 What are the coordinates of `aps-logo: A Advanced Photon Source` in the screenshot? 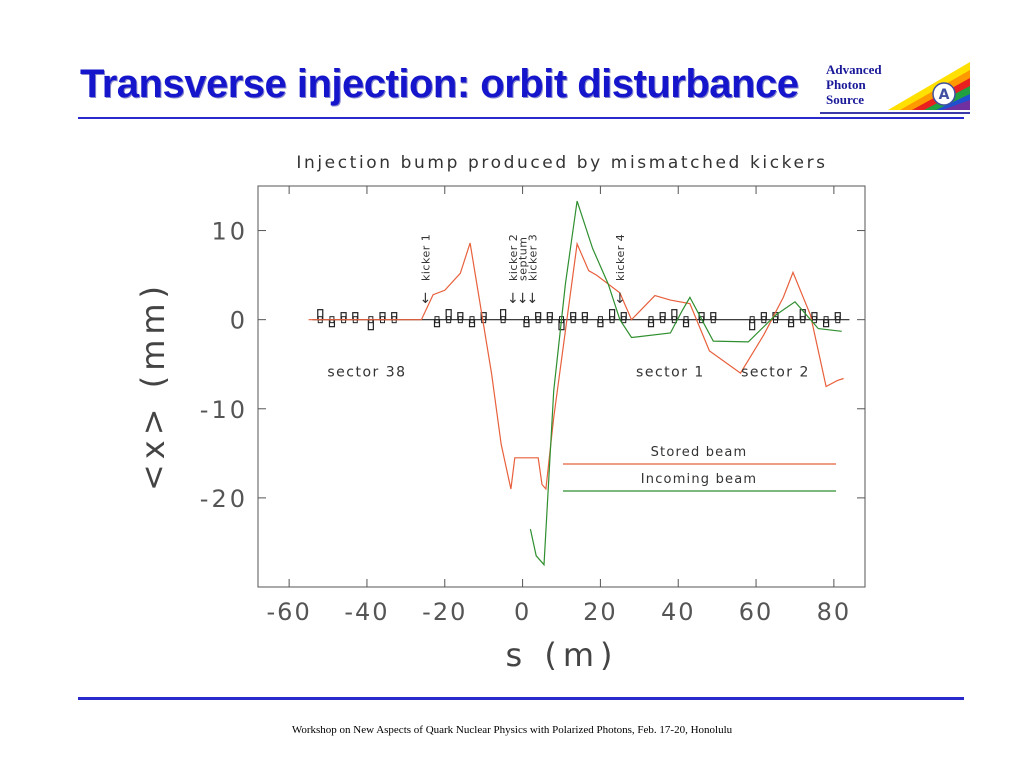 It's located at (894, 88).